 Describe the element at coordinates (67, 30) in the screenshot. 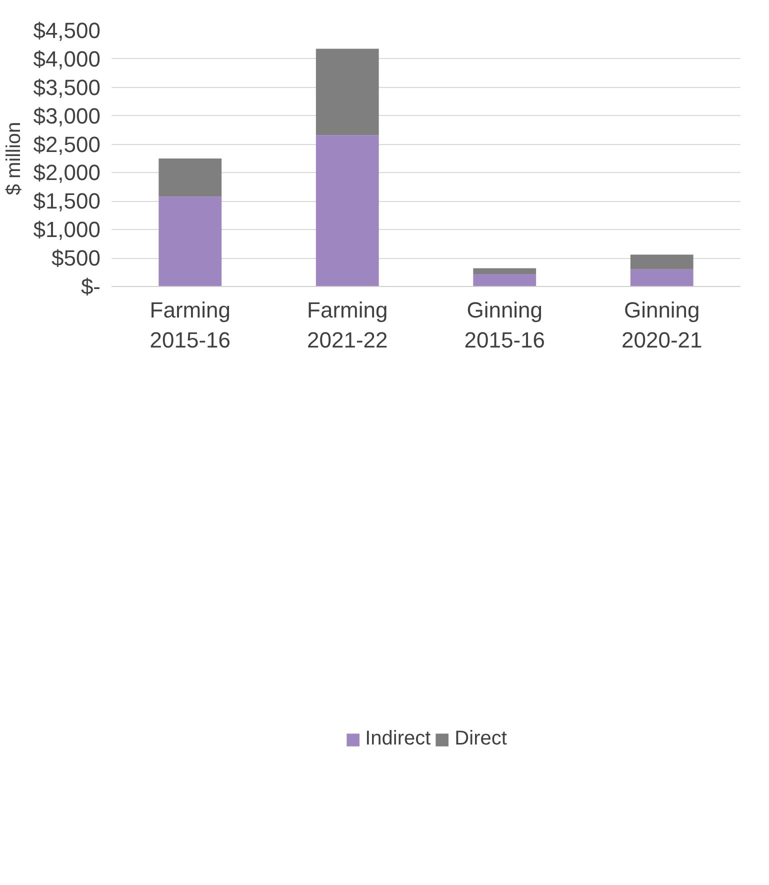

I see `y-tick-label: $4,500` at that location.